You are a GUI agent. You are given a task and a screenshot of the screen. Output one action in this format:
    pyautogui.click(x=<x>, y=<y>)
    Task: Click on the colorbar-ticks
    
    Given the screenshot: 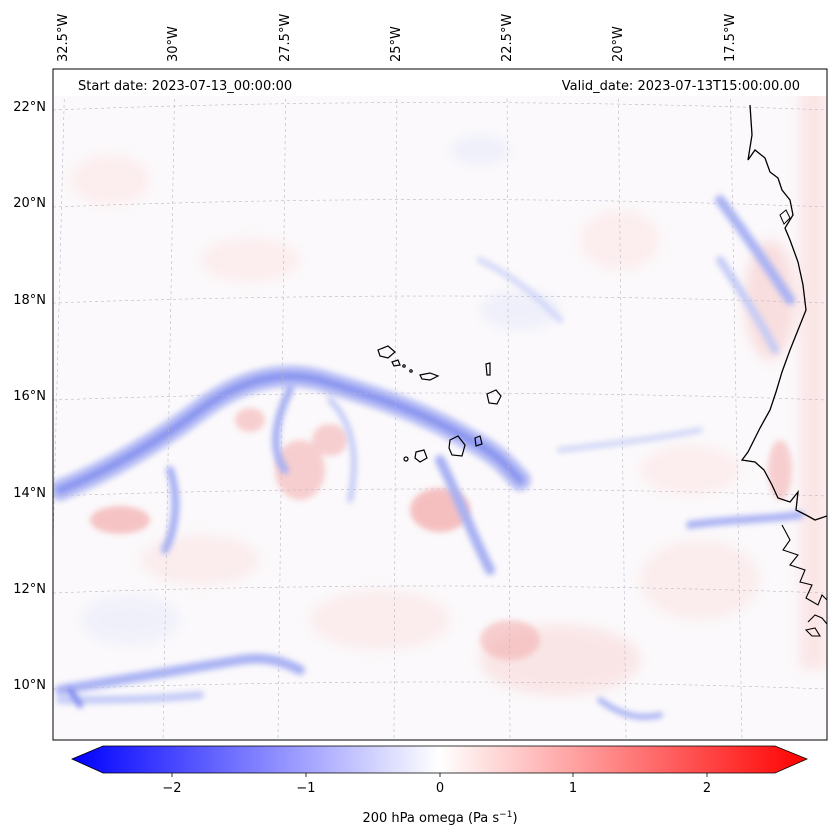 What is the action you would take?
    pyautogui.click(x=439, y=775)
    